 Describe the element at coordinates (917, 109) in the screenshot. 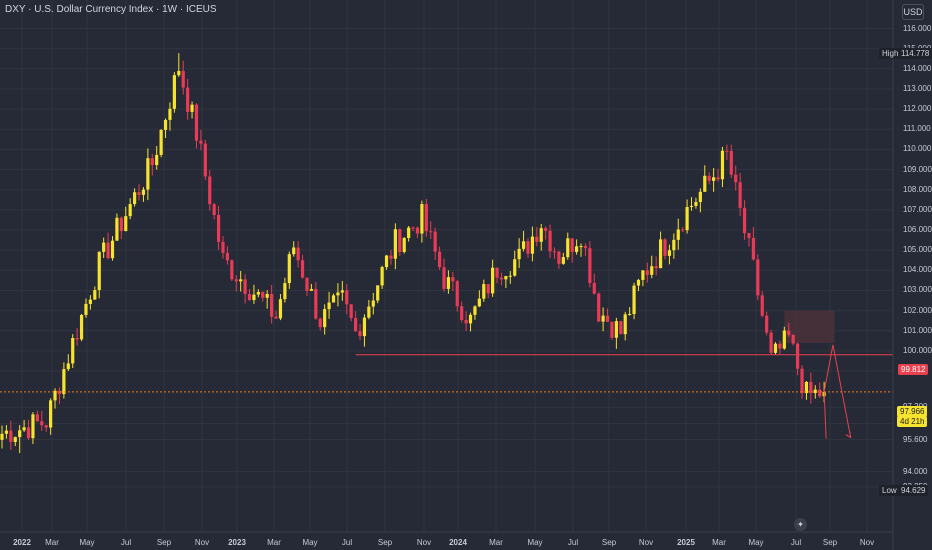

I see `y-tick-label: 112.000` at that location.